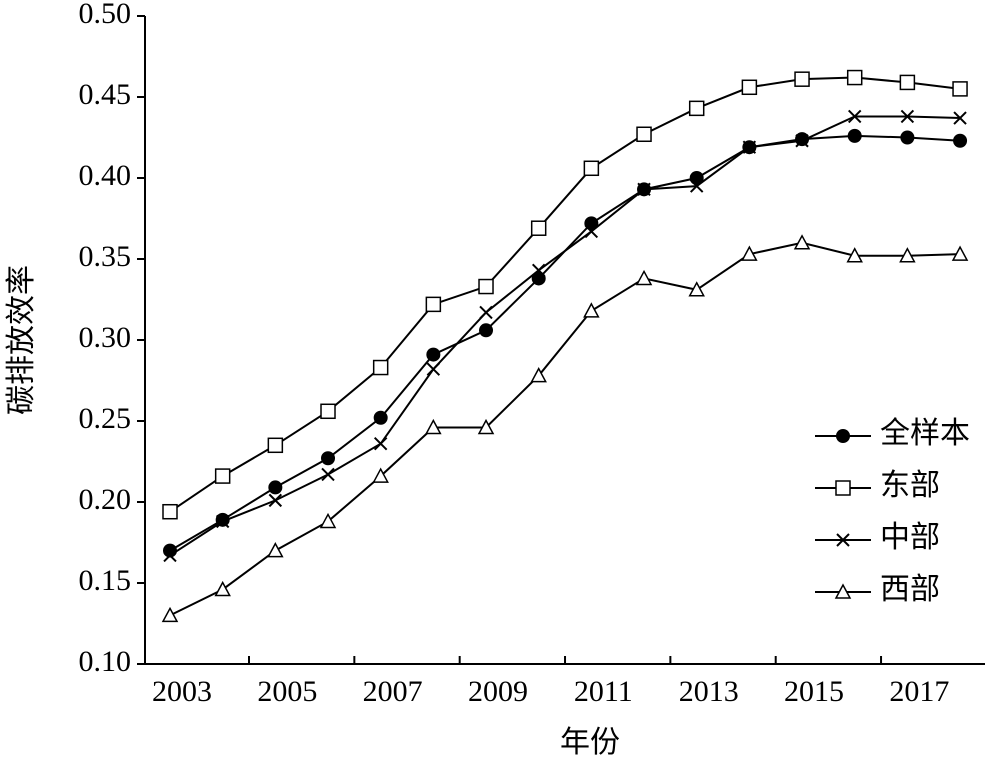 This screenshot has width=1000, height=769. Describe the element at coordinates (105, 418) in the screenshot. I see `y-tick-label: 0.25` at that location.